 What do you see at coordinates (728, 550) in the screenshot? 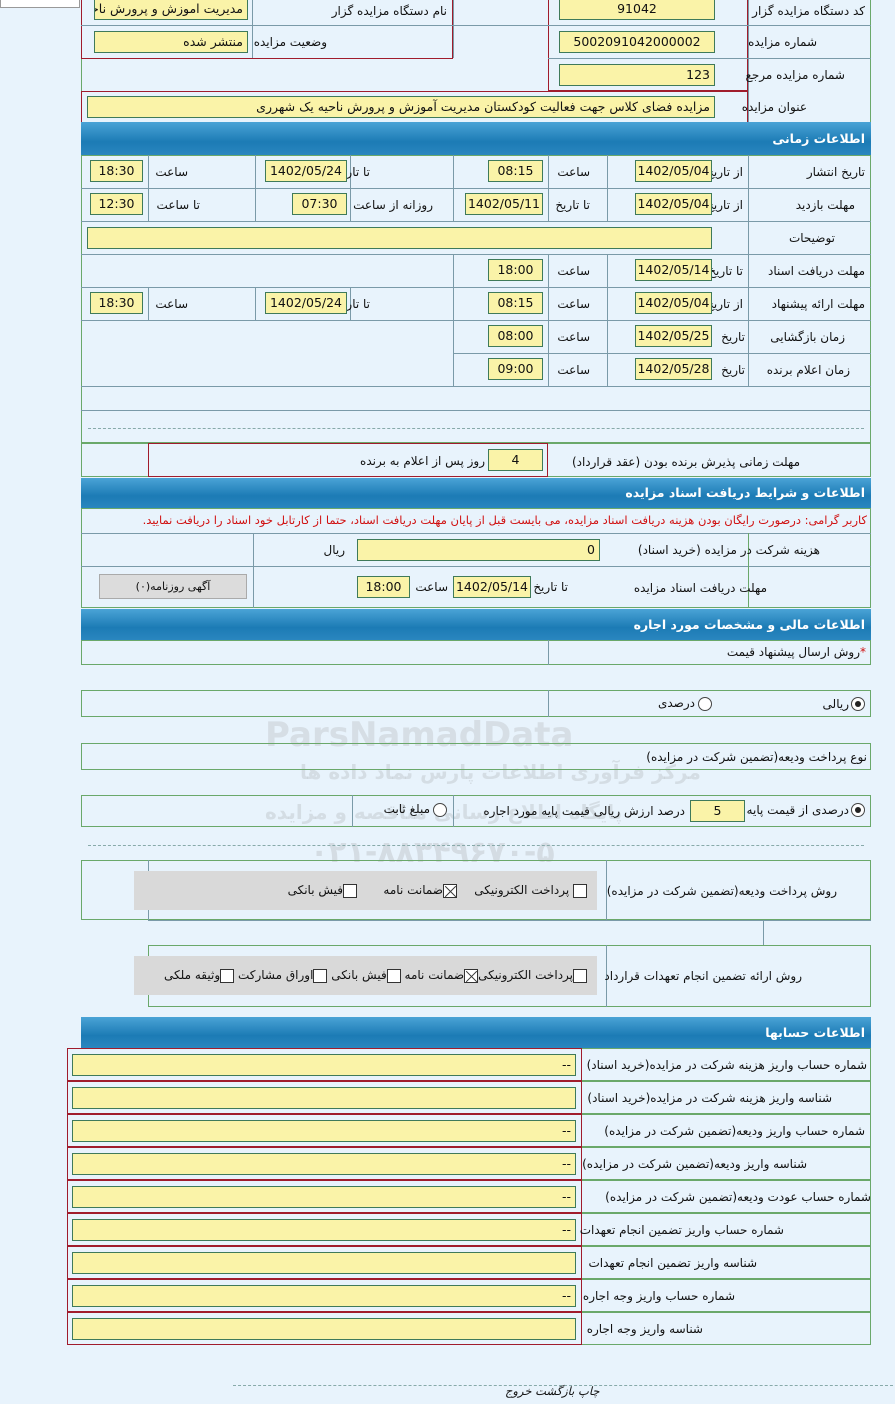
I see `fee-label: هزینه شرکت در مزایده (خرید اسناد)` at bounding box center [728, 550].